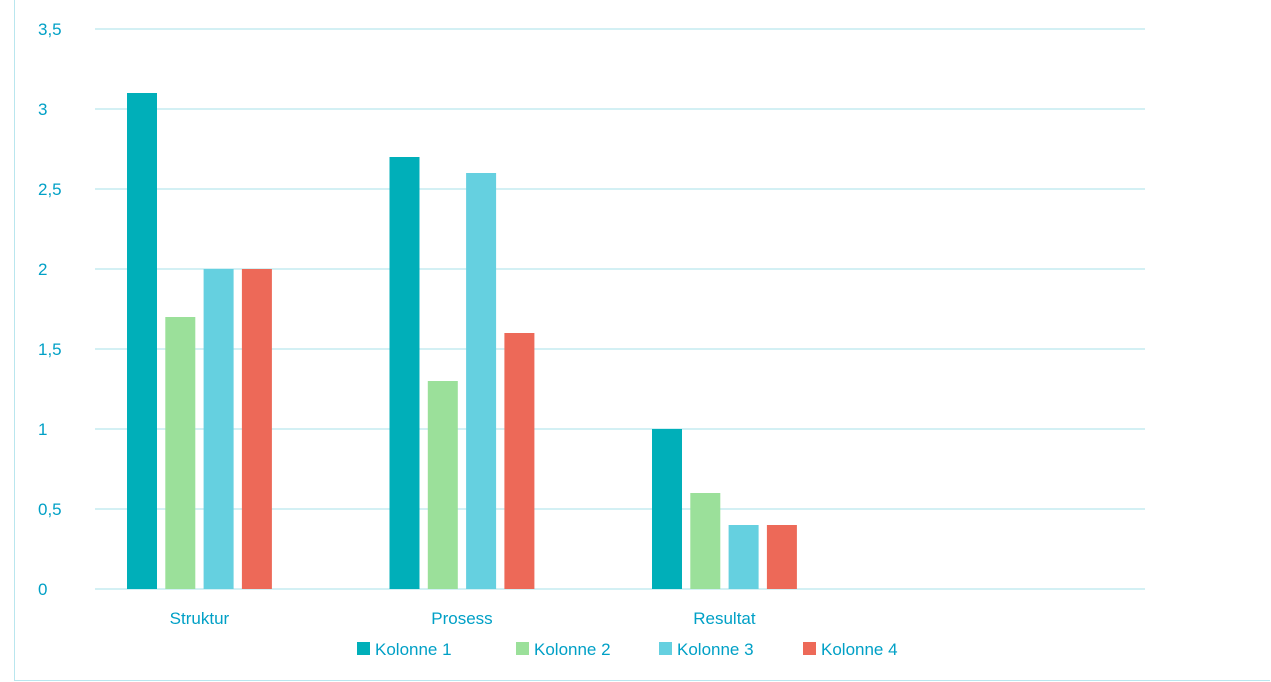 This screenshot has height=682, width=1271. What do you see at coordinates (42, 269) in the screenshot?
I see `y-tick-label: 2` at bounding box center [42, 269].